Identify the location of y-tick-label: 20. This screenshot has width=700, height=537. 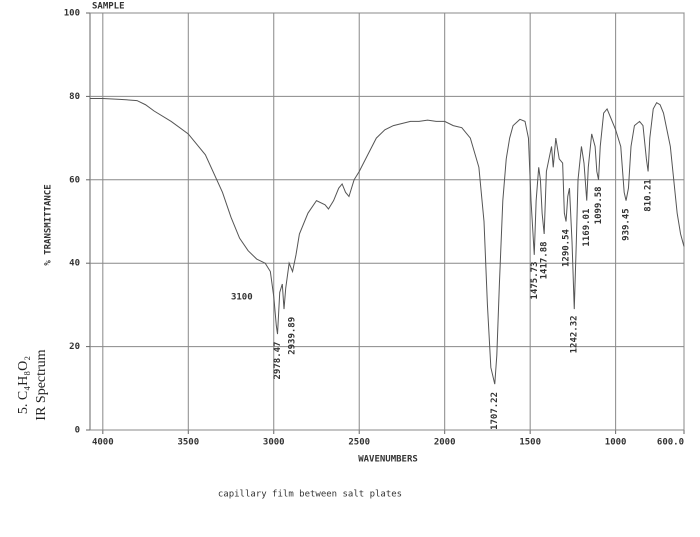
(74, 347).